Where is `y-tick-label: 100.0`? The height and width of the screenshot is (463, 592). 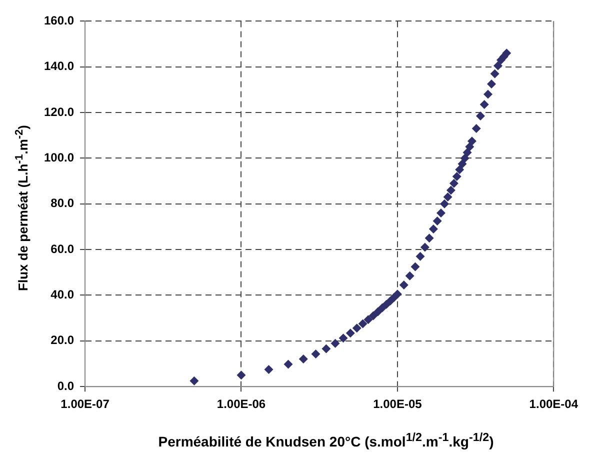 y-tick-label: 100.0 is located at coordinates (59, 157).